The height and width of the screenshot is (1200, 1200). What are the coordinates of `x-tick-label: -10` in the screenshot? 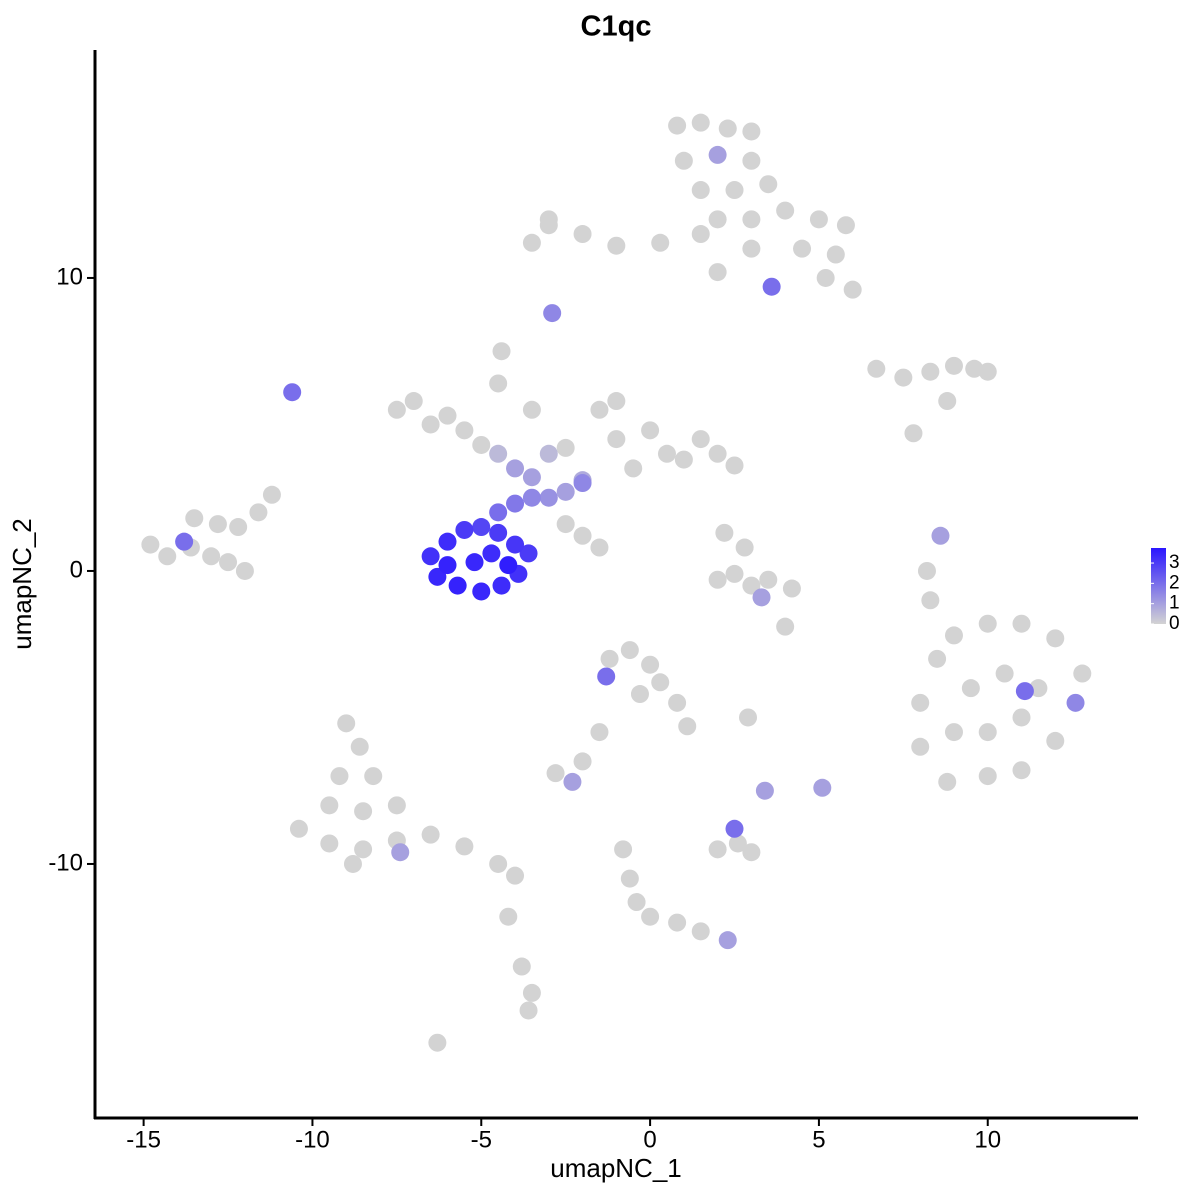 It's located at (312, 1139).